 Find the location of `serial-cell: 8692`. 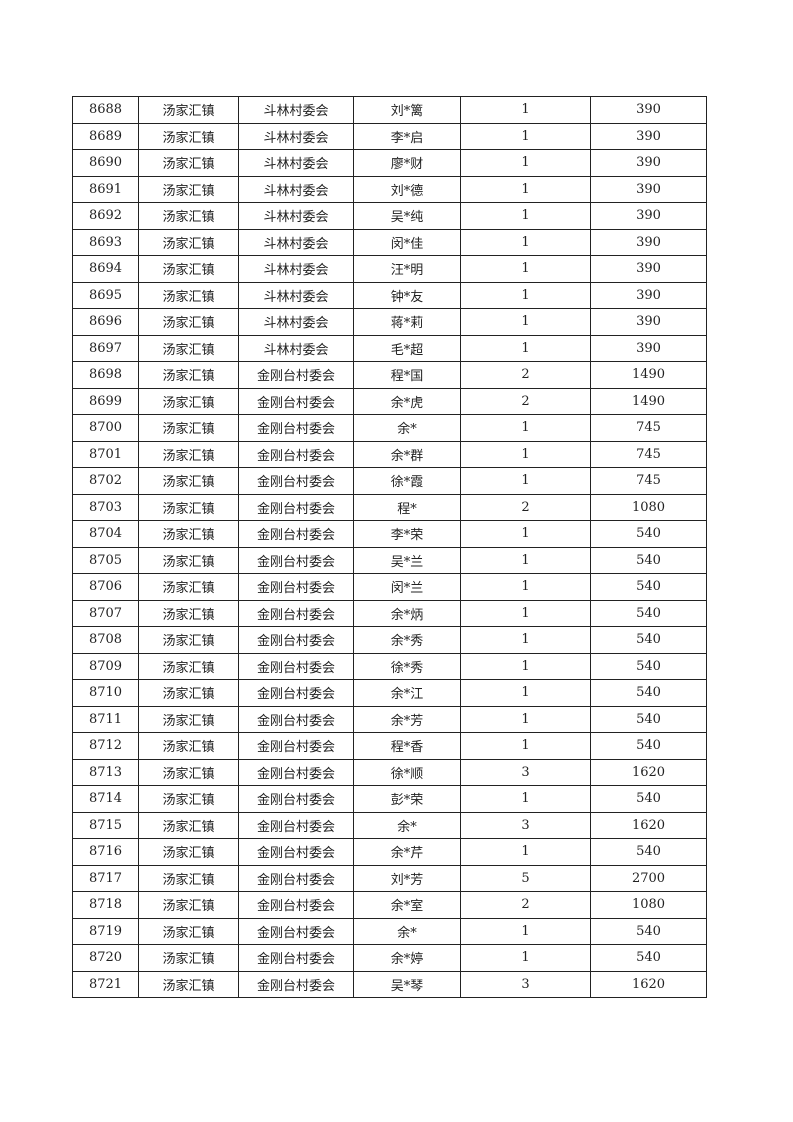

serial-cell: 8692 is located at coordinates (105, 216).